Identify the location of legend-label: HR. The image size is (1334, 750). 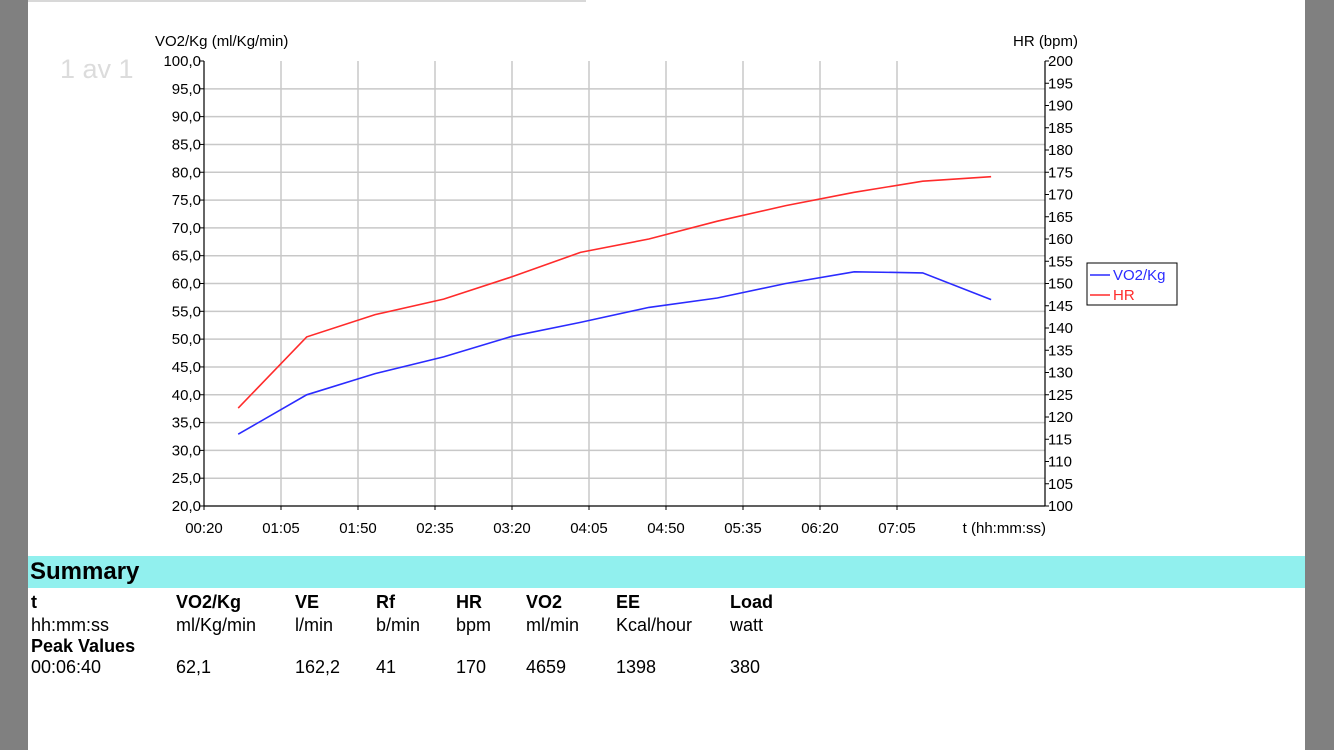
(1124, 295).